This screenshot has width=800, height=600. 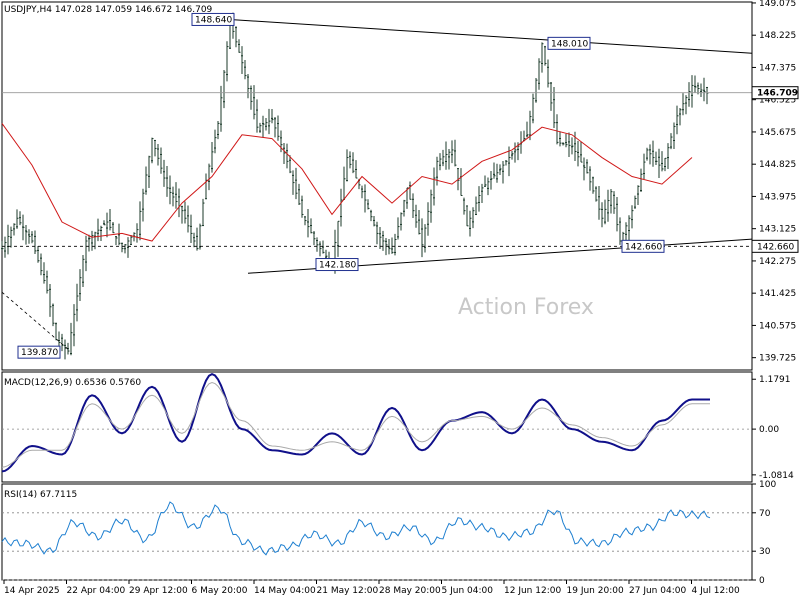 I want to click on price-marker-label: 148.010, so click(x=569, y=44).